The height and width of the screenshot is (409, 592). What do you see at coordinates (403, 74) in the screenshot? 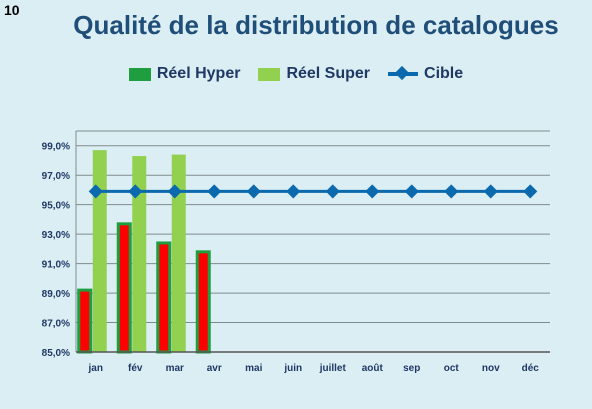
I see `legend-swatch-cible` at bounding box center [403, 74].